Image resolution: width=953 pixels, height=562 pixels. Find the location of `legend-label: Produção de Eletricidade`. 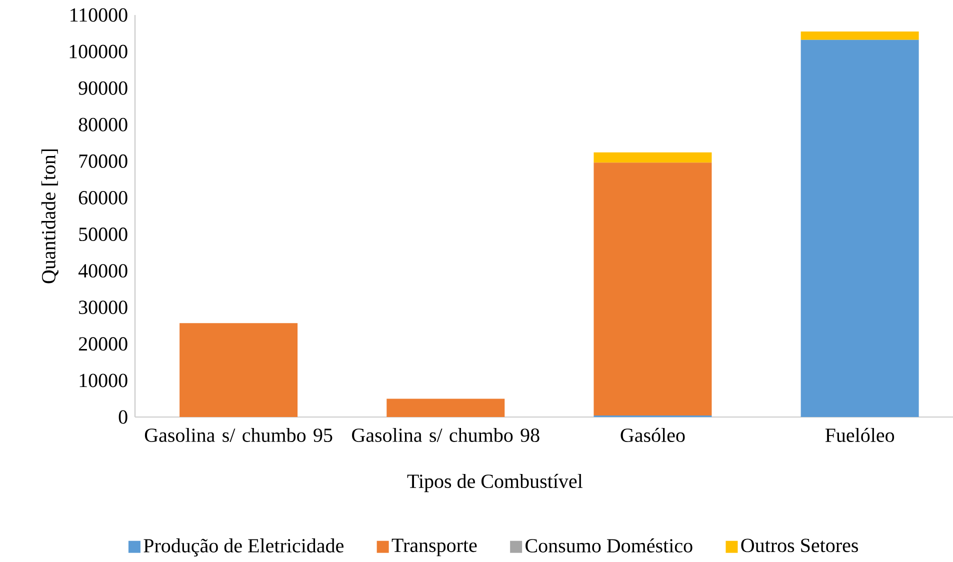

legend-label: Produção de Eletricidade is located at coordinates (244, 547).